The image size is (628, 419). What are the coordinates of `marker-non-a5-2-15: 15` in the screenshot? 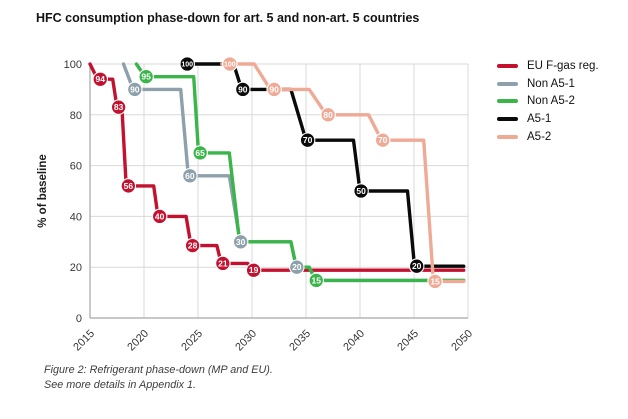 It's located at (316, 280).